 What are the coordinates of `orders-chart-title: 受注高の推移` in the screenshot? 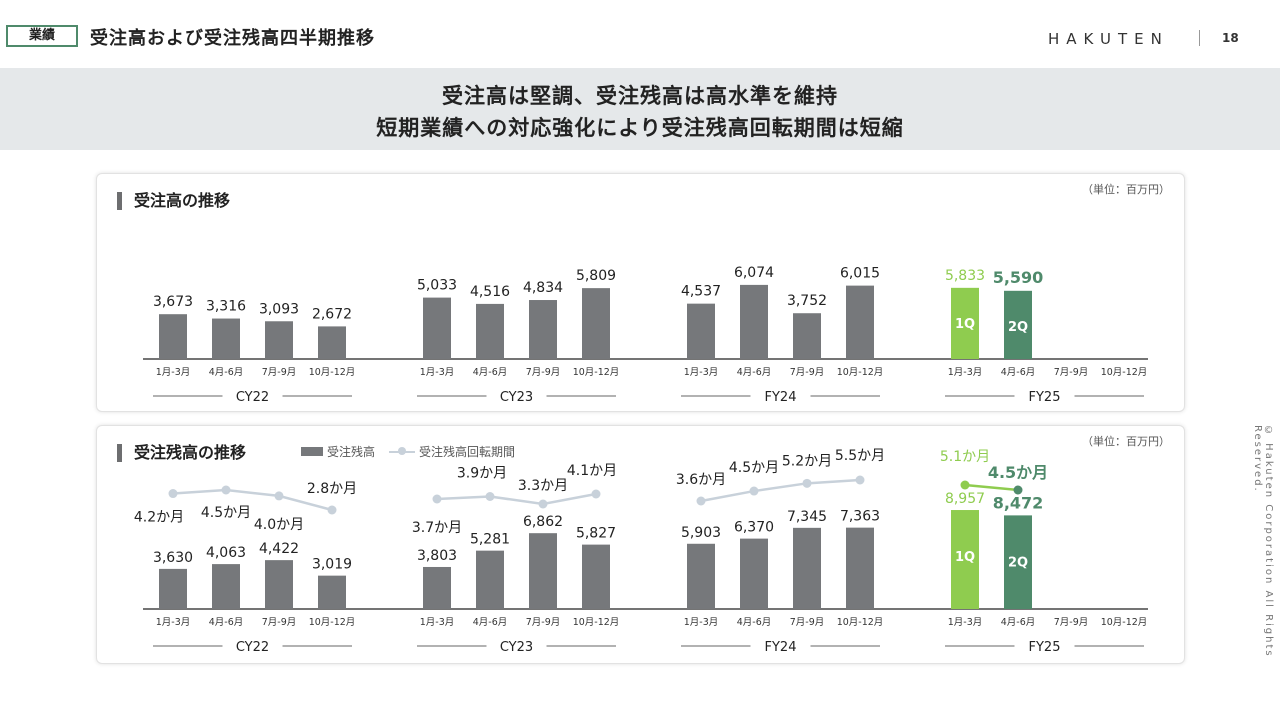 It's located at (173, 201).